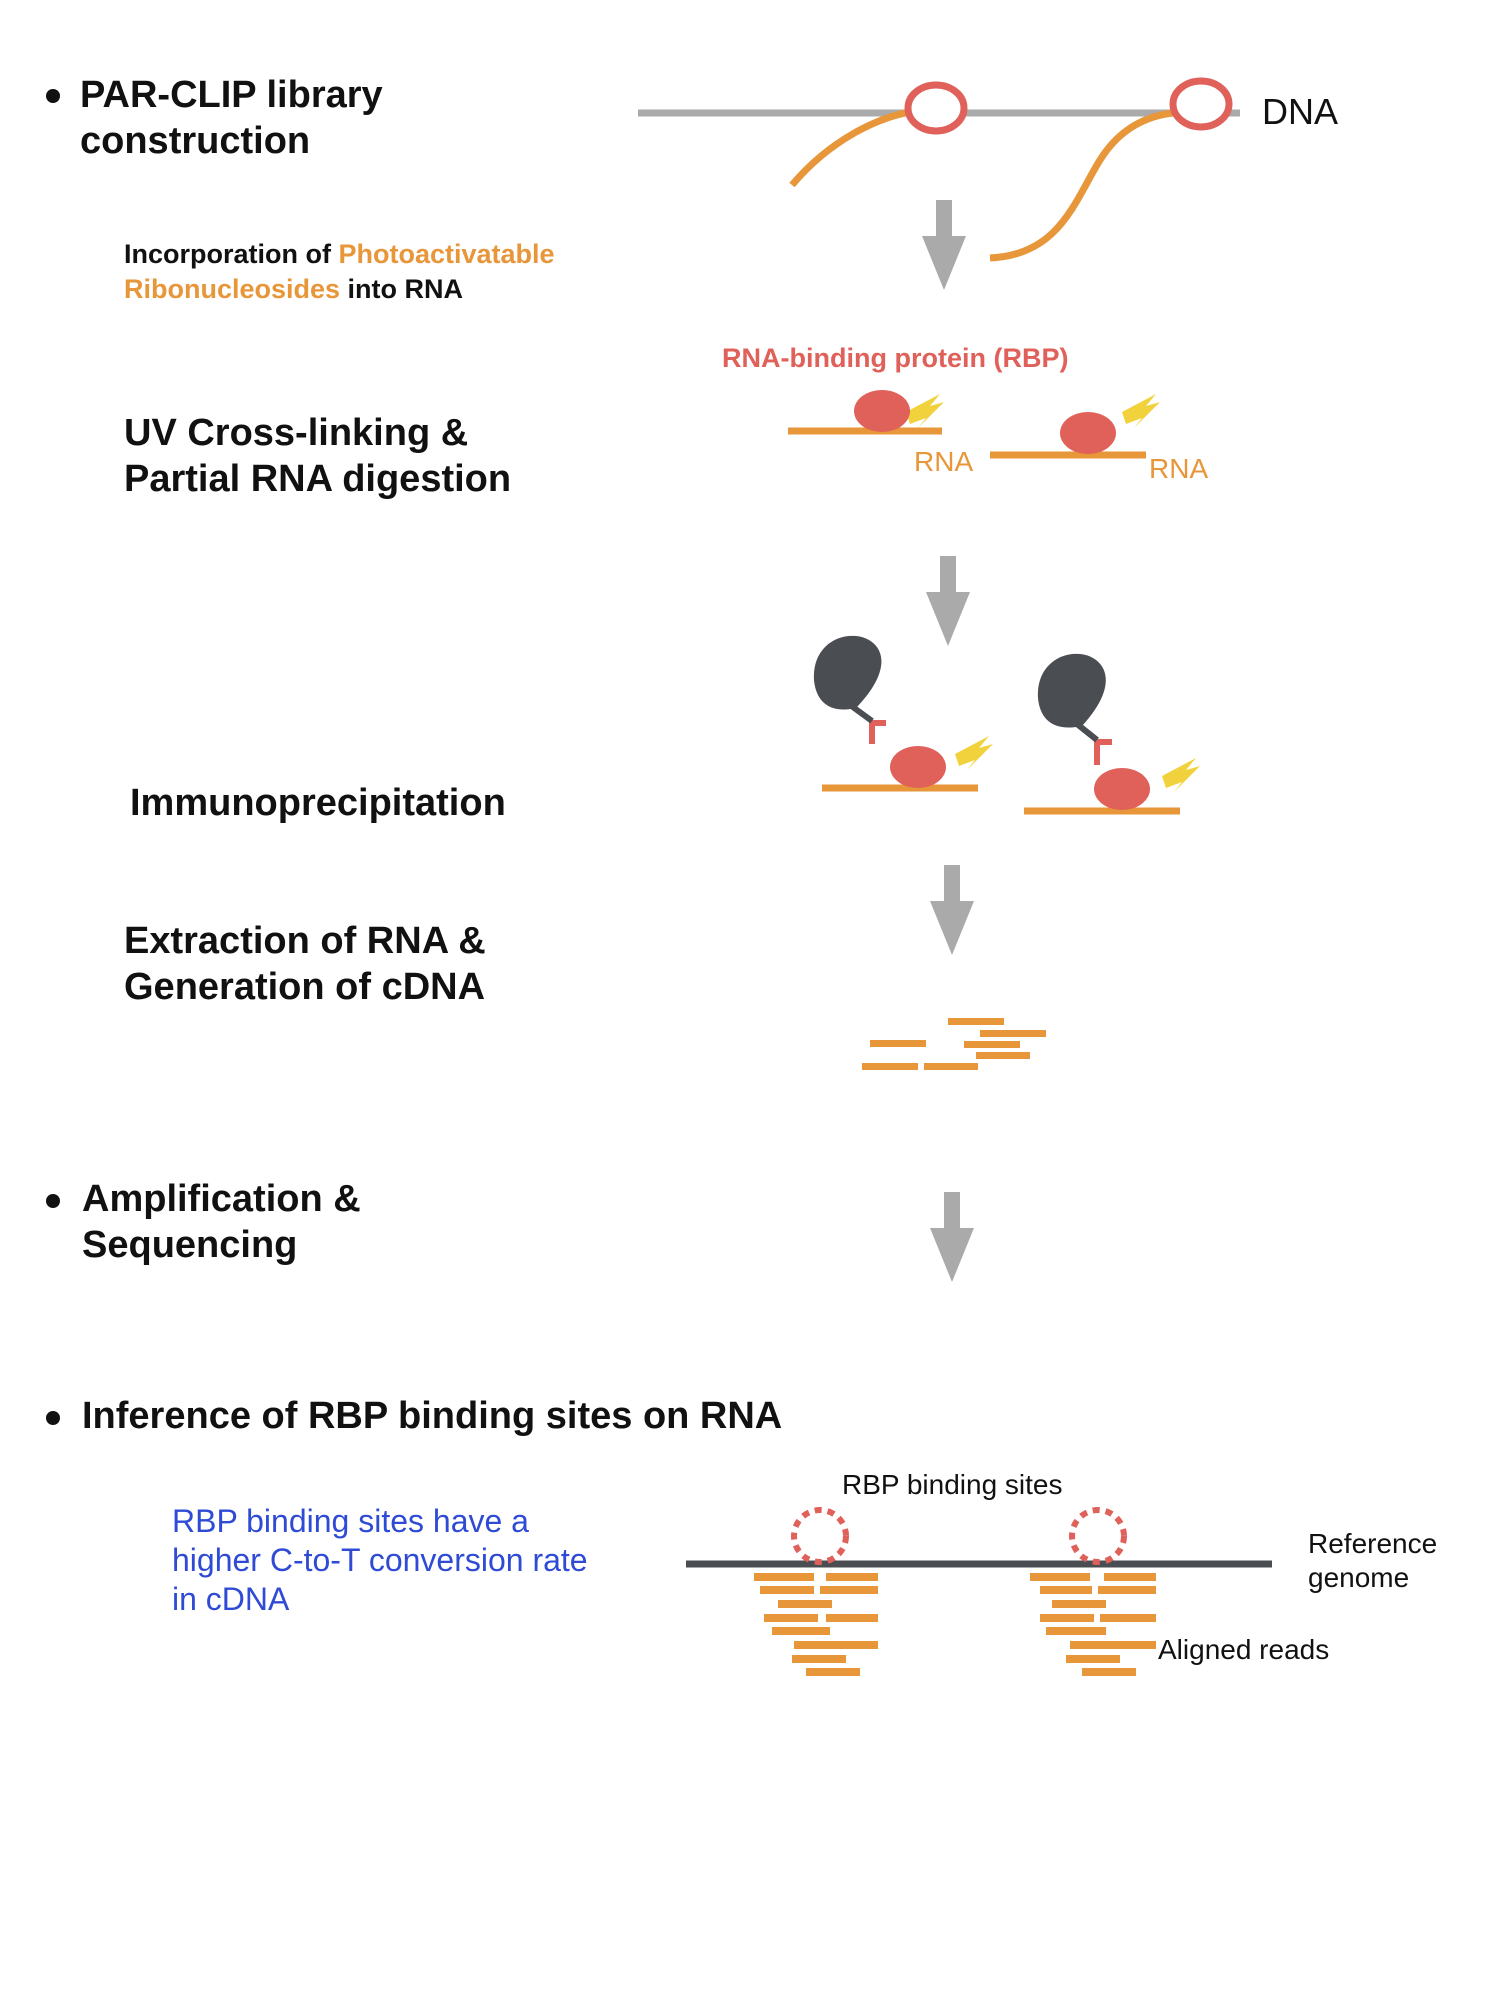 Image resolution: width=1500 pixels, height=2000 pixels. Describe the element at coordinates (190, 1245) in the screenshot. I see `step-amp-line2: Sequencing` at that location.